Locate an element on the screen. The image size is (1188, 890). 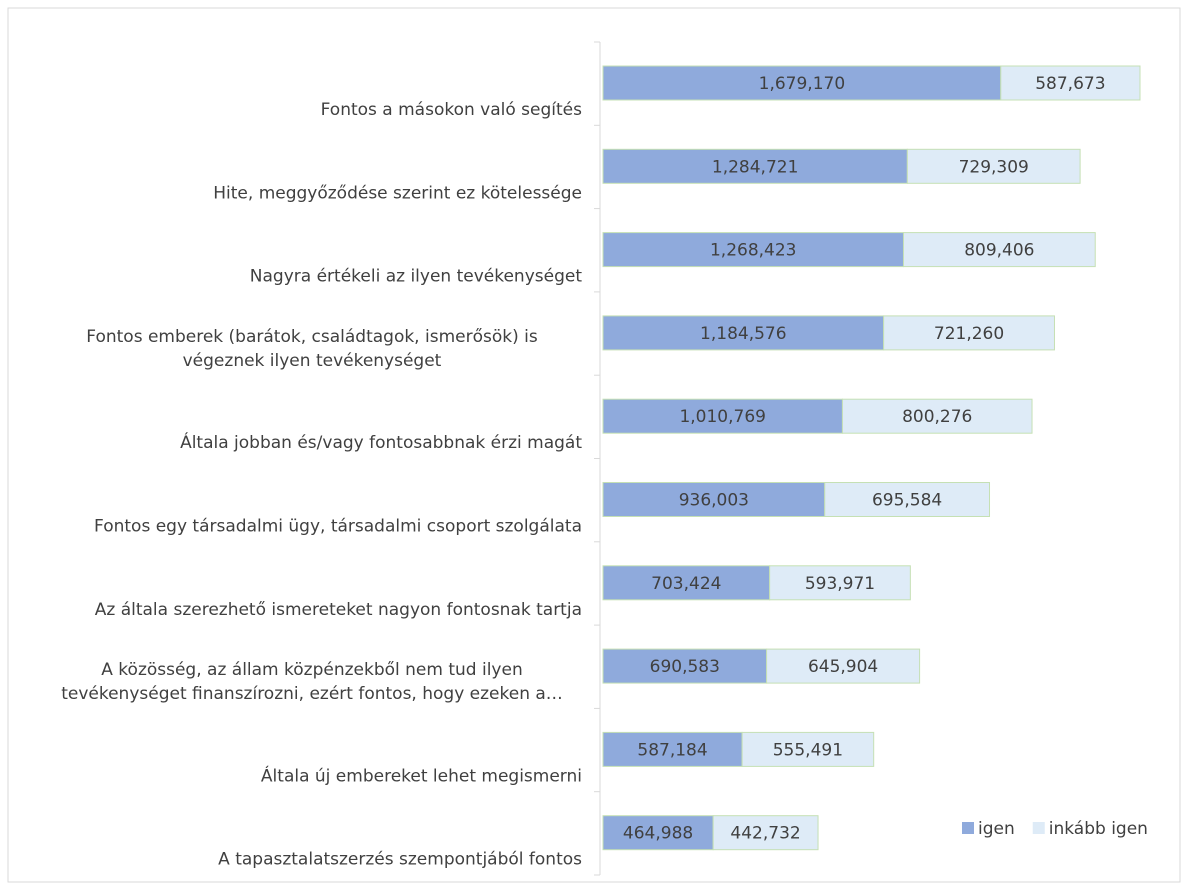
data-label: 809,406 is located at coordinates (999, 251).